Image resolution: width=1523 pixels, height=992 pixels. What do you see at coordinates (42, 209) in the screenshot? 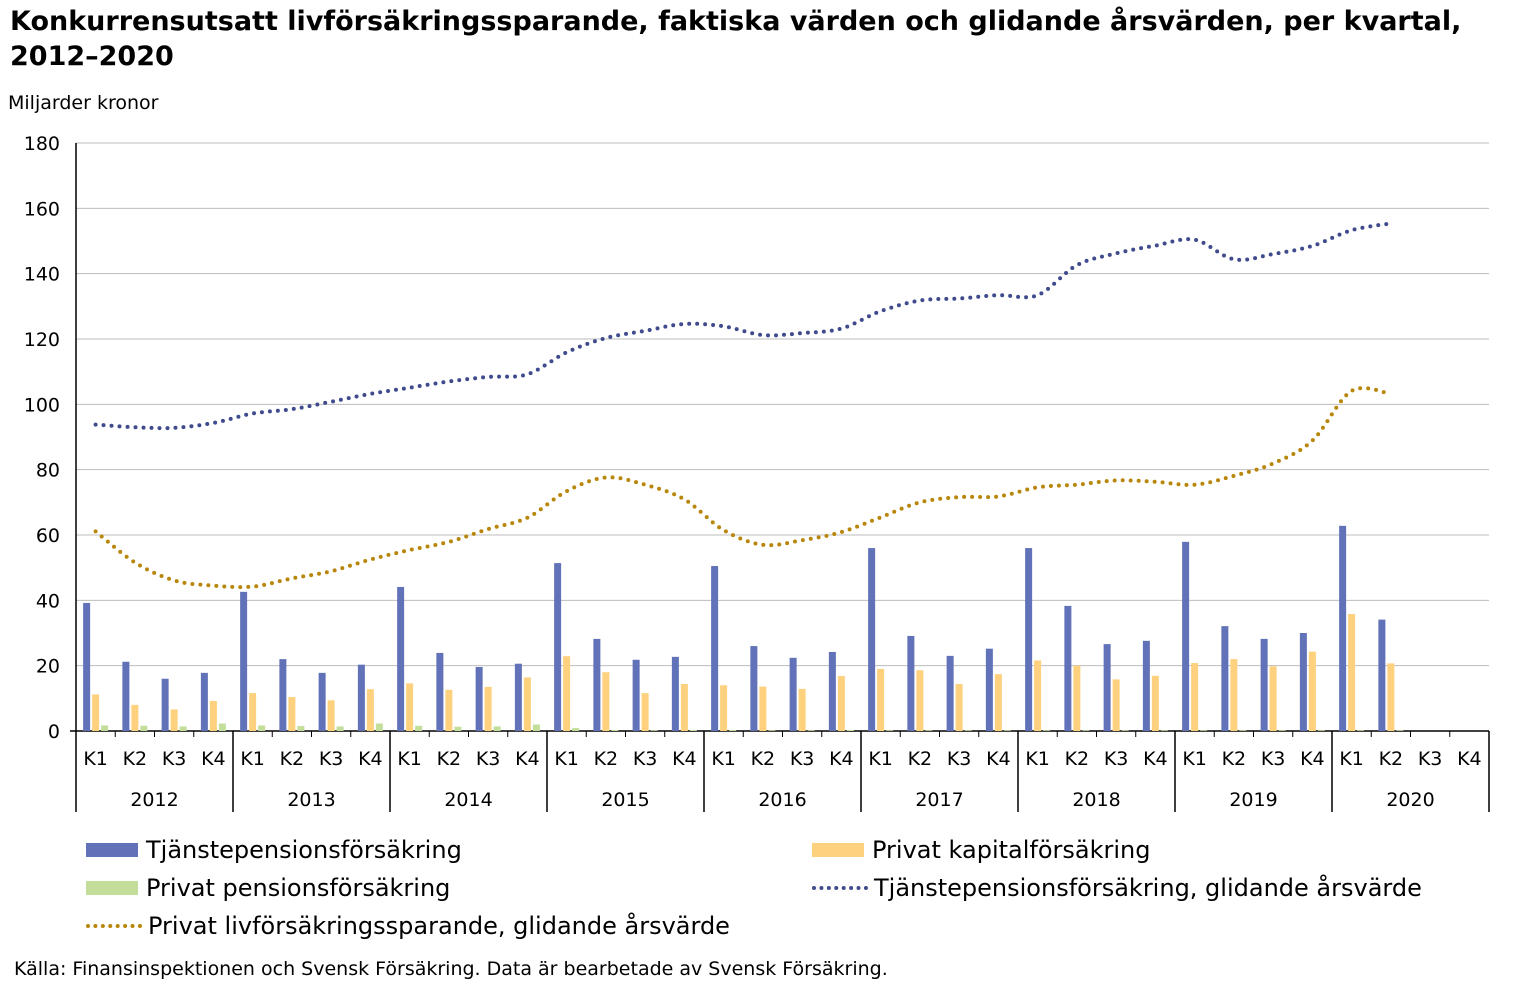
I see `y-tick-label: 160` at bounding box center [42, 209].